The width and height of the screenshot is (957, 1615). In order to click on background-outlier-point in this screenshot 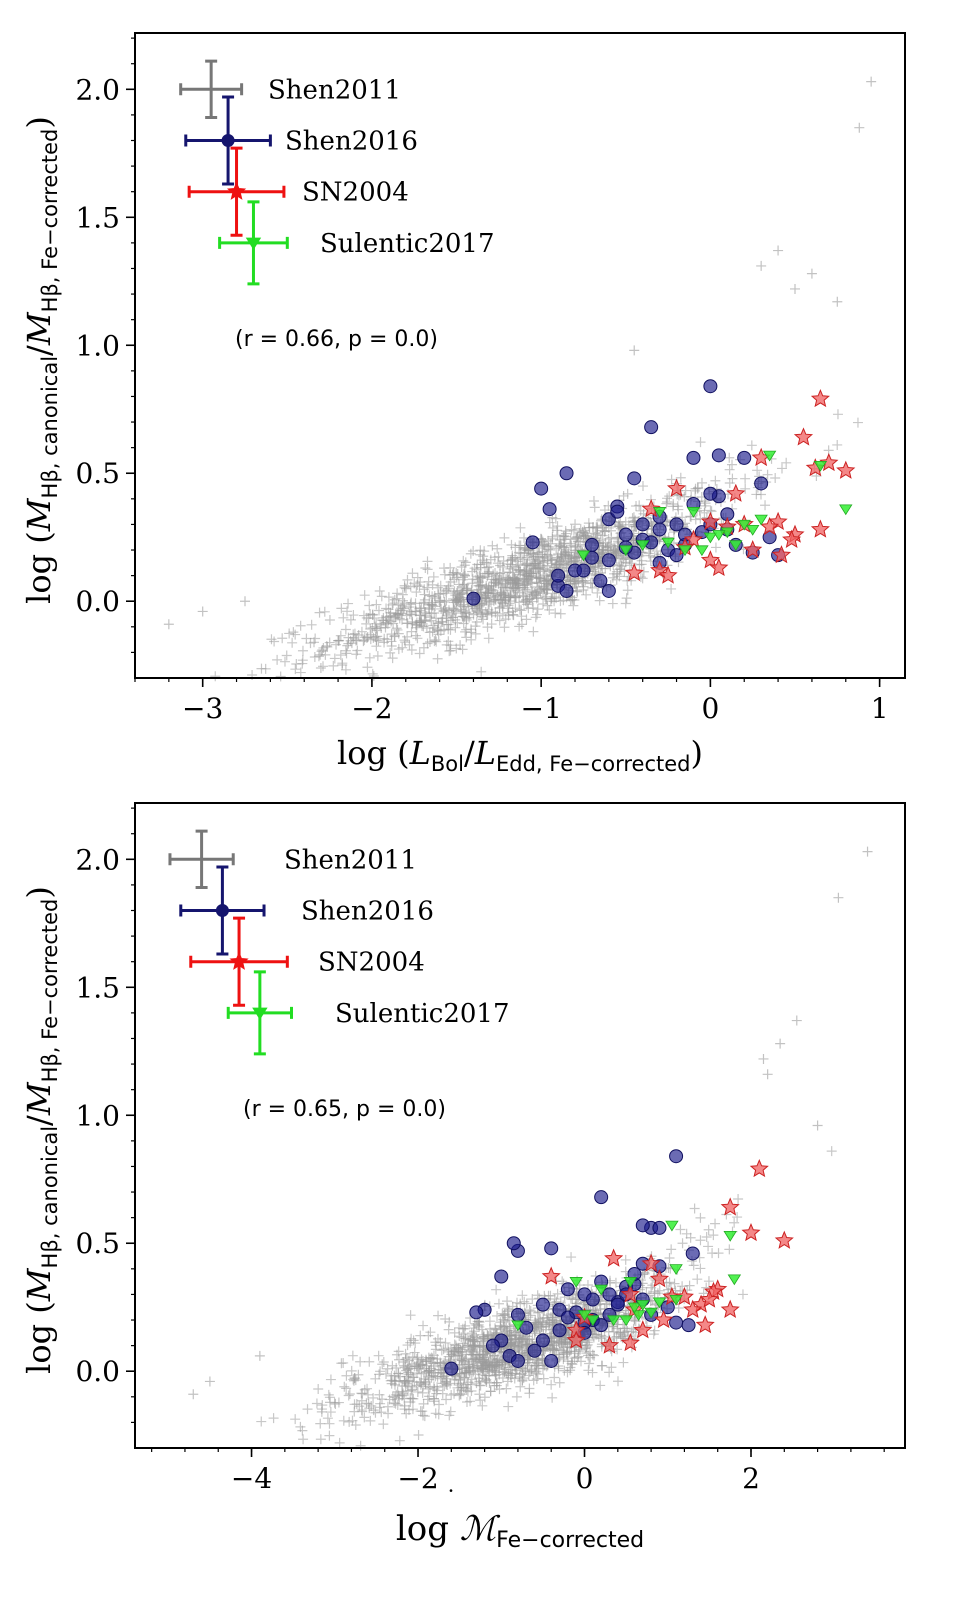, I will do `click(202, 611)`.